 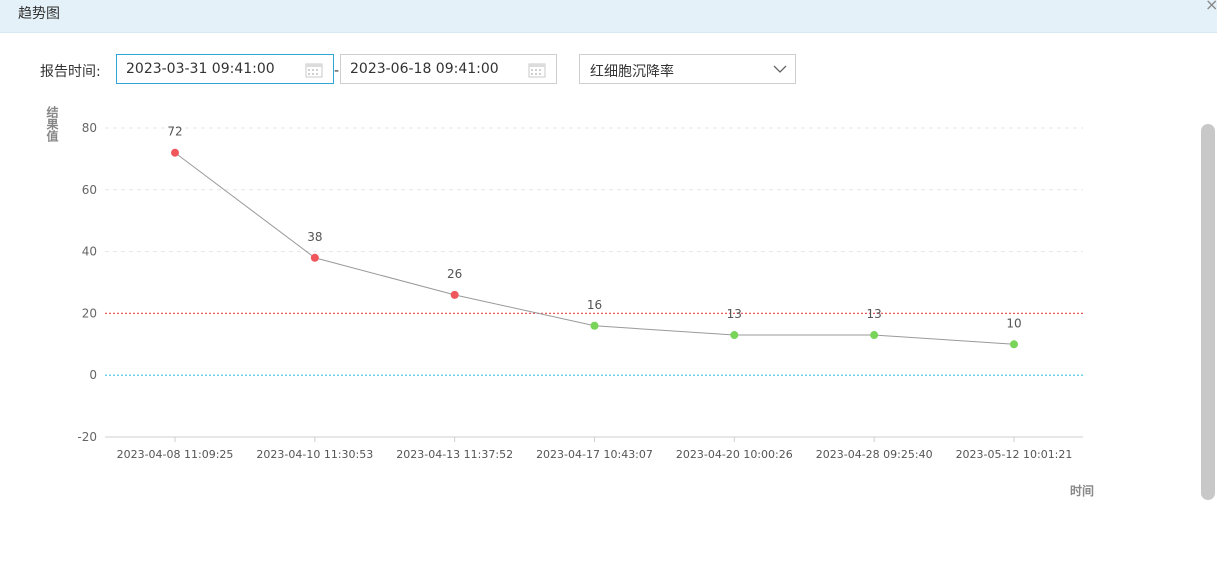 What do you see at coordinates (1211, 7) in the screenshot?
I see `close-icon: ×` at bounding box center [1211, 7].